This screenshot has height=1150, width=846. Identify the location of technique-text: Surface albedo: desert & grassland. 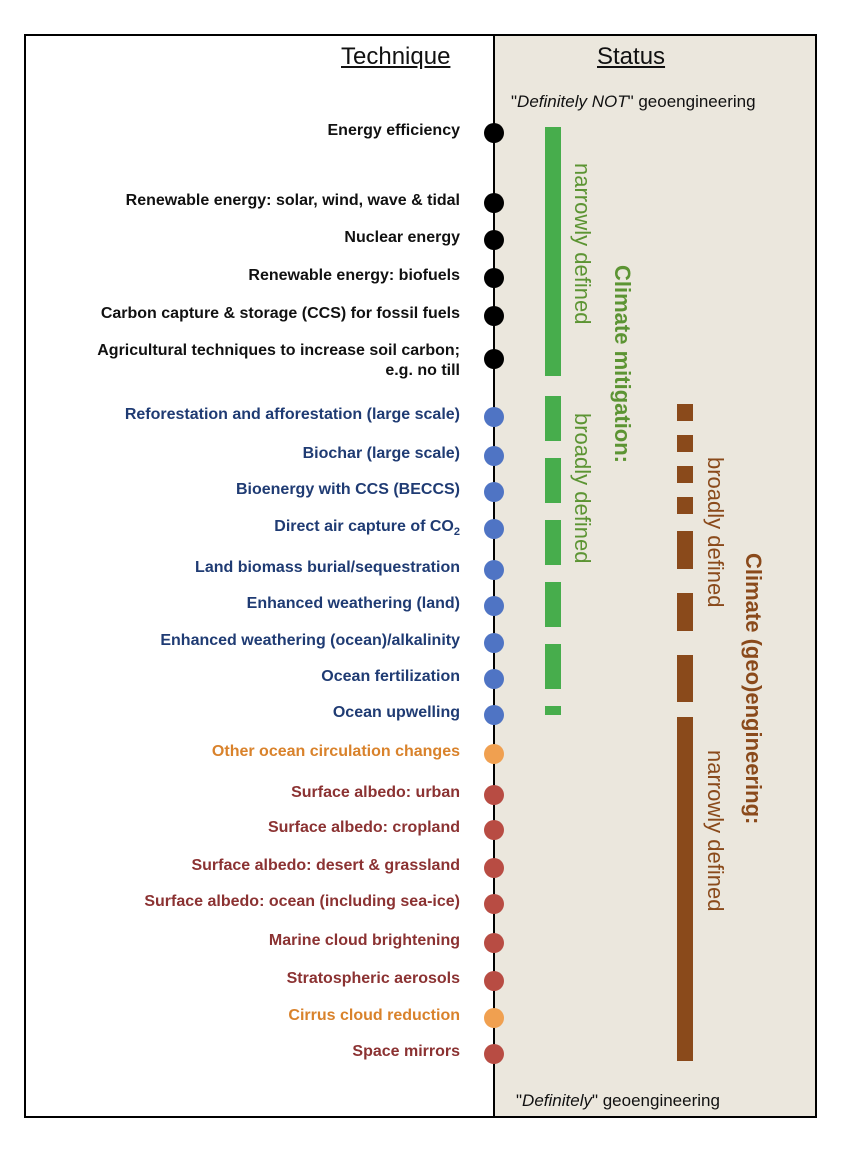
(325, 865).